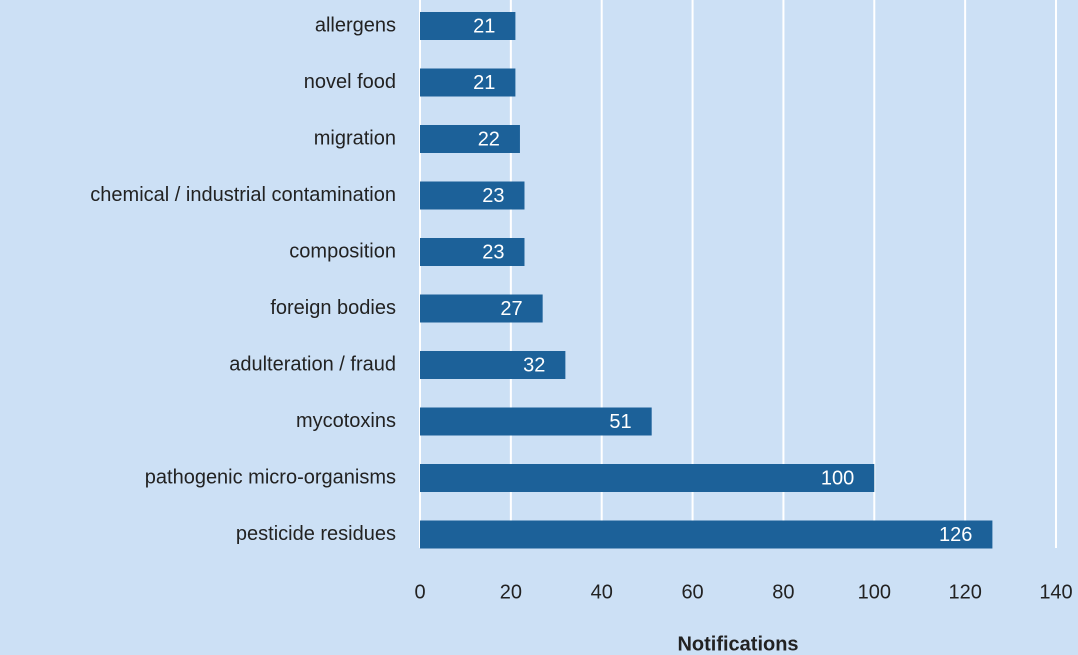  I want to click on x-tick-label: 60, so click(692, 592).